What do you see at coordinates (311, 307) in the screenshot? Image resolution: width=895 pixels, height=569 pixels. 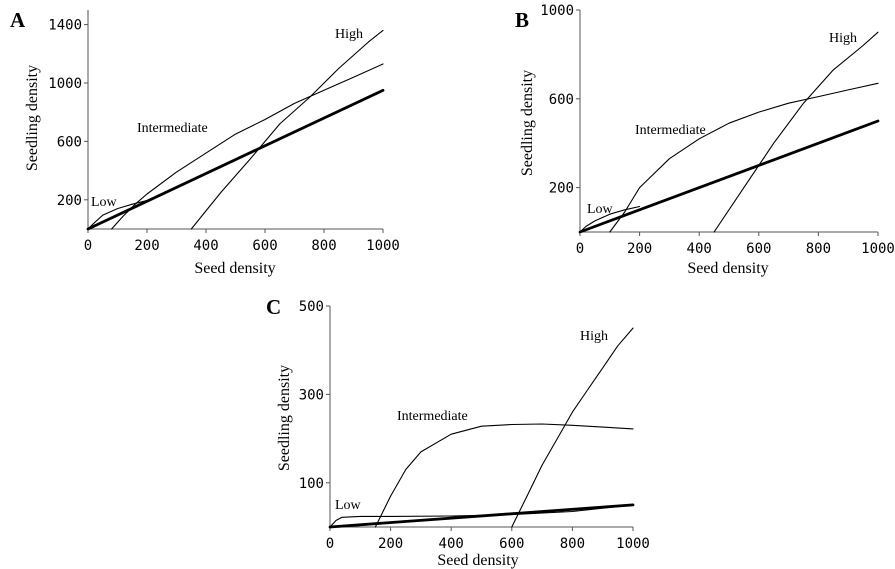 I see `y-tick-label: 500` at bounding box center [311, 307].